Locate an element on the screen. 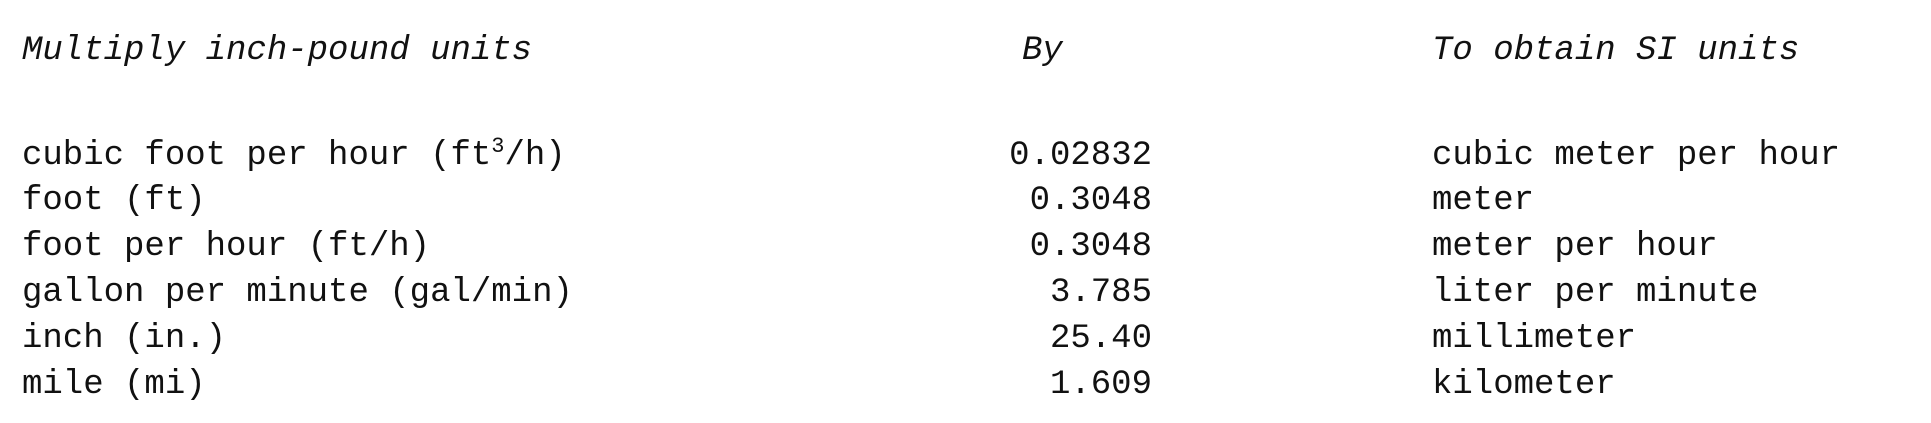 Image resolution: width=1931 pixels, height=423 pixels. inch-pound-unit: foot per hour (ft/h) is located at coordinates (226, 247).